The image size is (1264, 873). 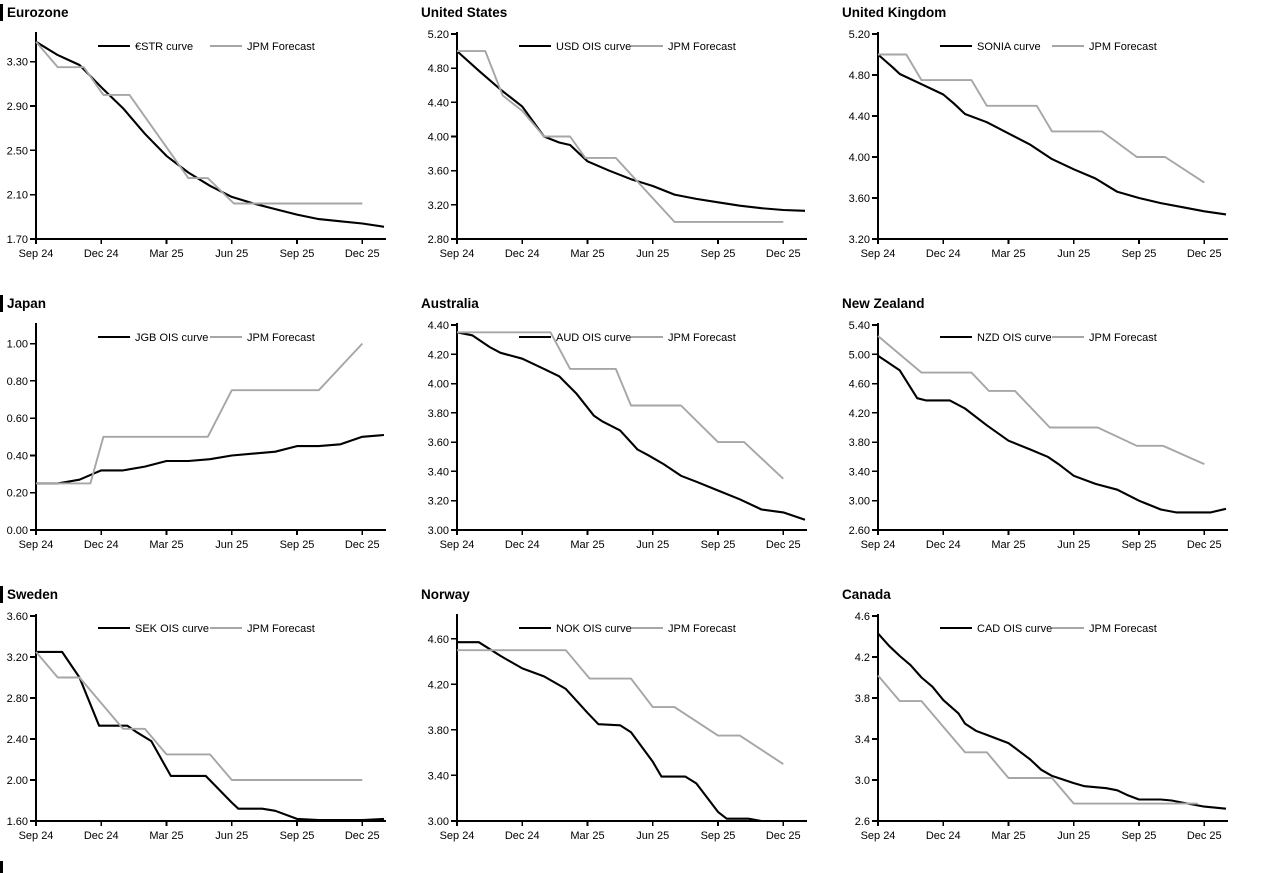 What do you see at coordinates (1053, 594) in the screenshot?
I see `chart-title-row: Canada` at bounding box center [1053, 594].